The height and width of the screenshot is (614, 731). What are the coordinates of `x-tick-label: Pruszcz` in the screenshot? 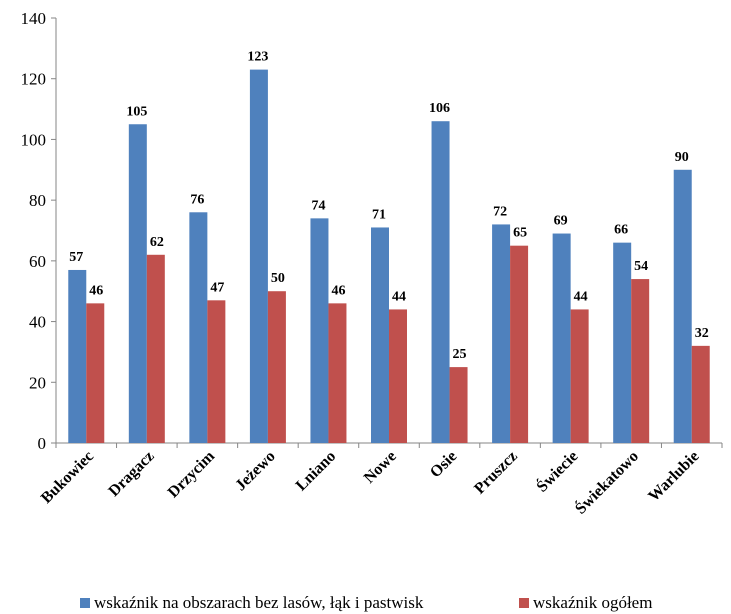 It's located at (496, 473).